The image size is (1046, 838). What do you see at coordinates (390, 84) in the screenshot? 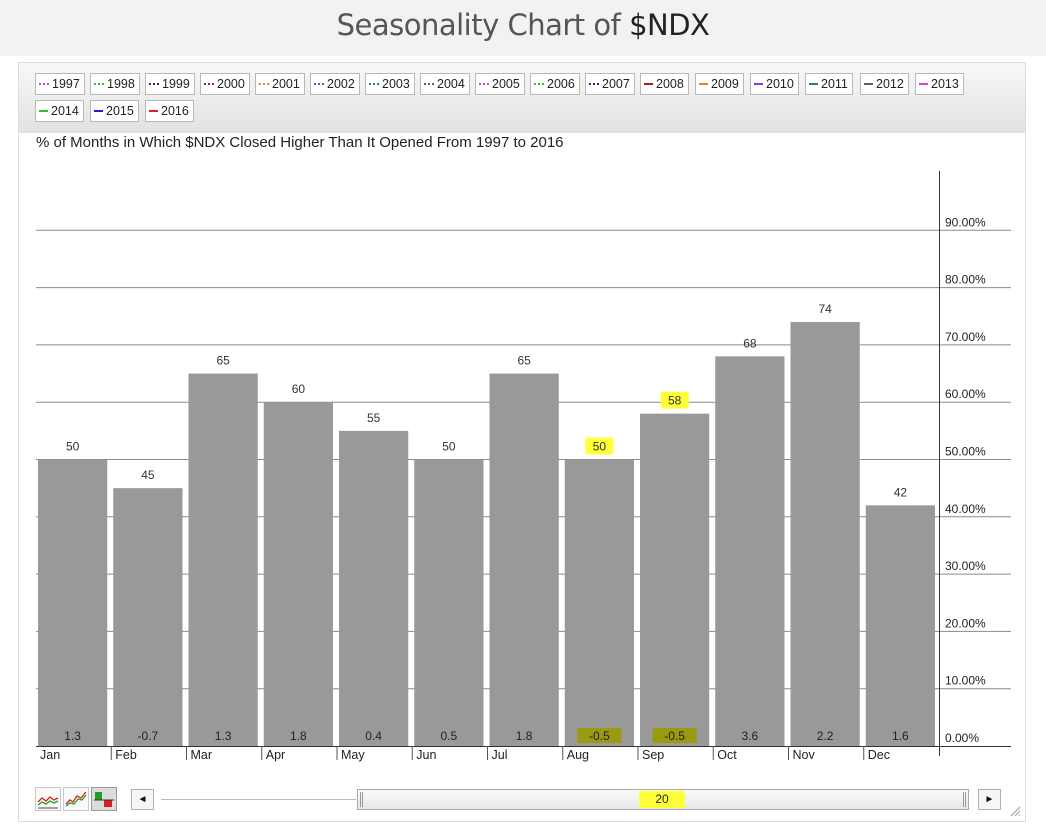
I see `legend-item-2003: 2003` at bounding box center [390, 84].